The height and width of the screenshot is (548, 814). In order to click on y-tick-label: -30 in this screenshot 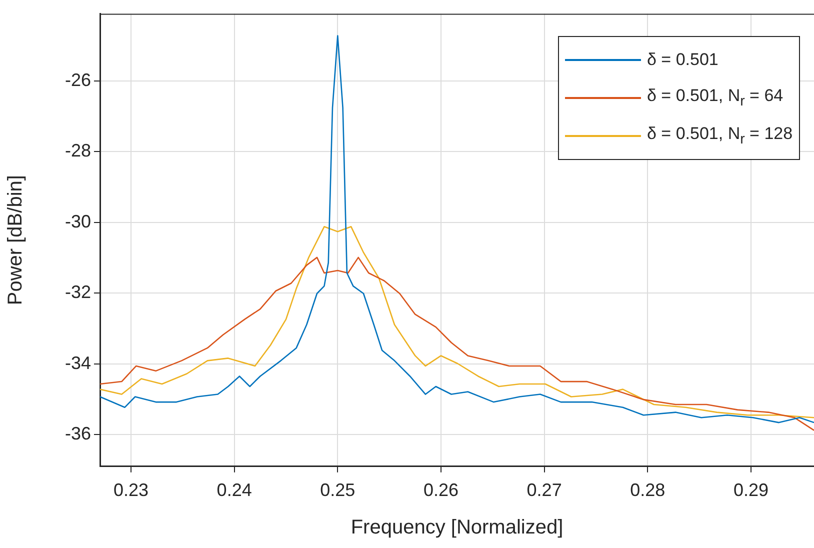, I will do `click(77, 221)`.